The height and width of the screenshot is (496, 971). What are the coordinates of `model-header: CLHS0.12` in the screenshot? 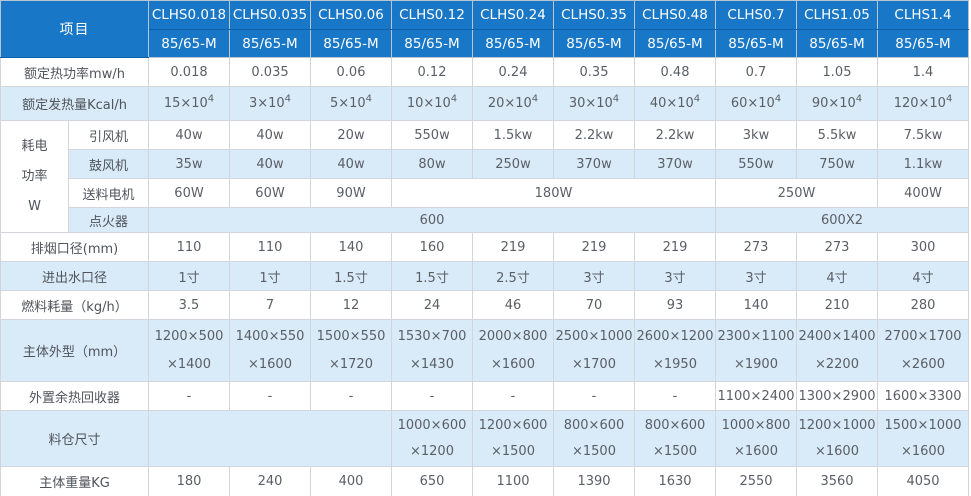 It's located at (432, 15).